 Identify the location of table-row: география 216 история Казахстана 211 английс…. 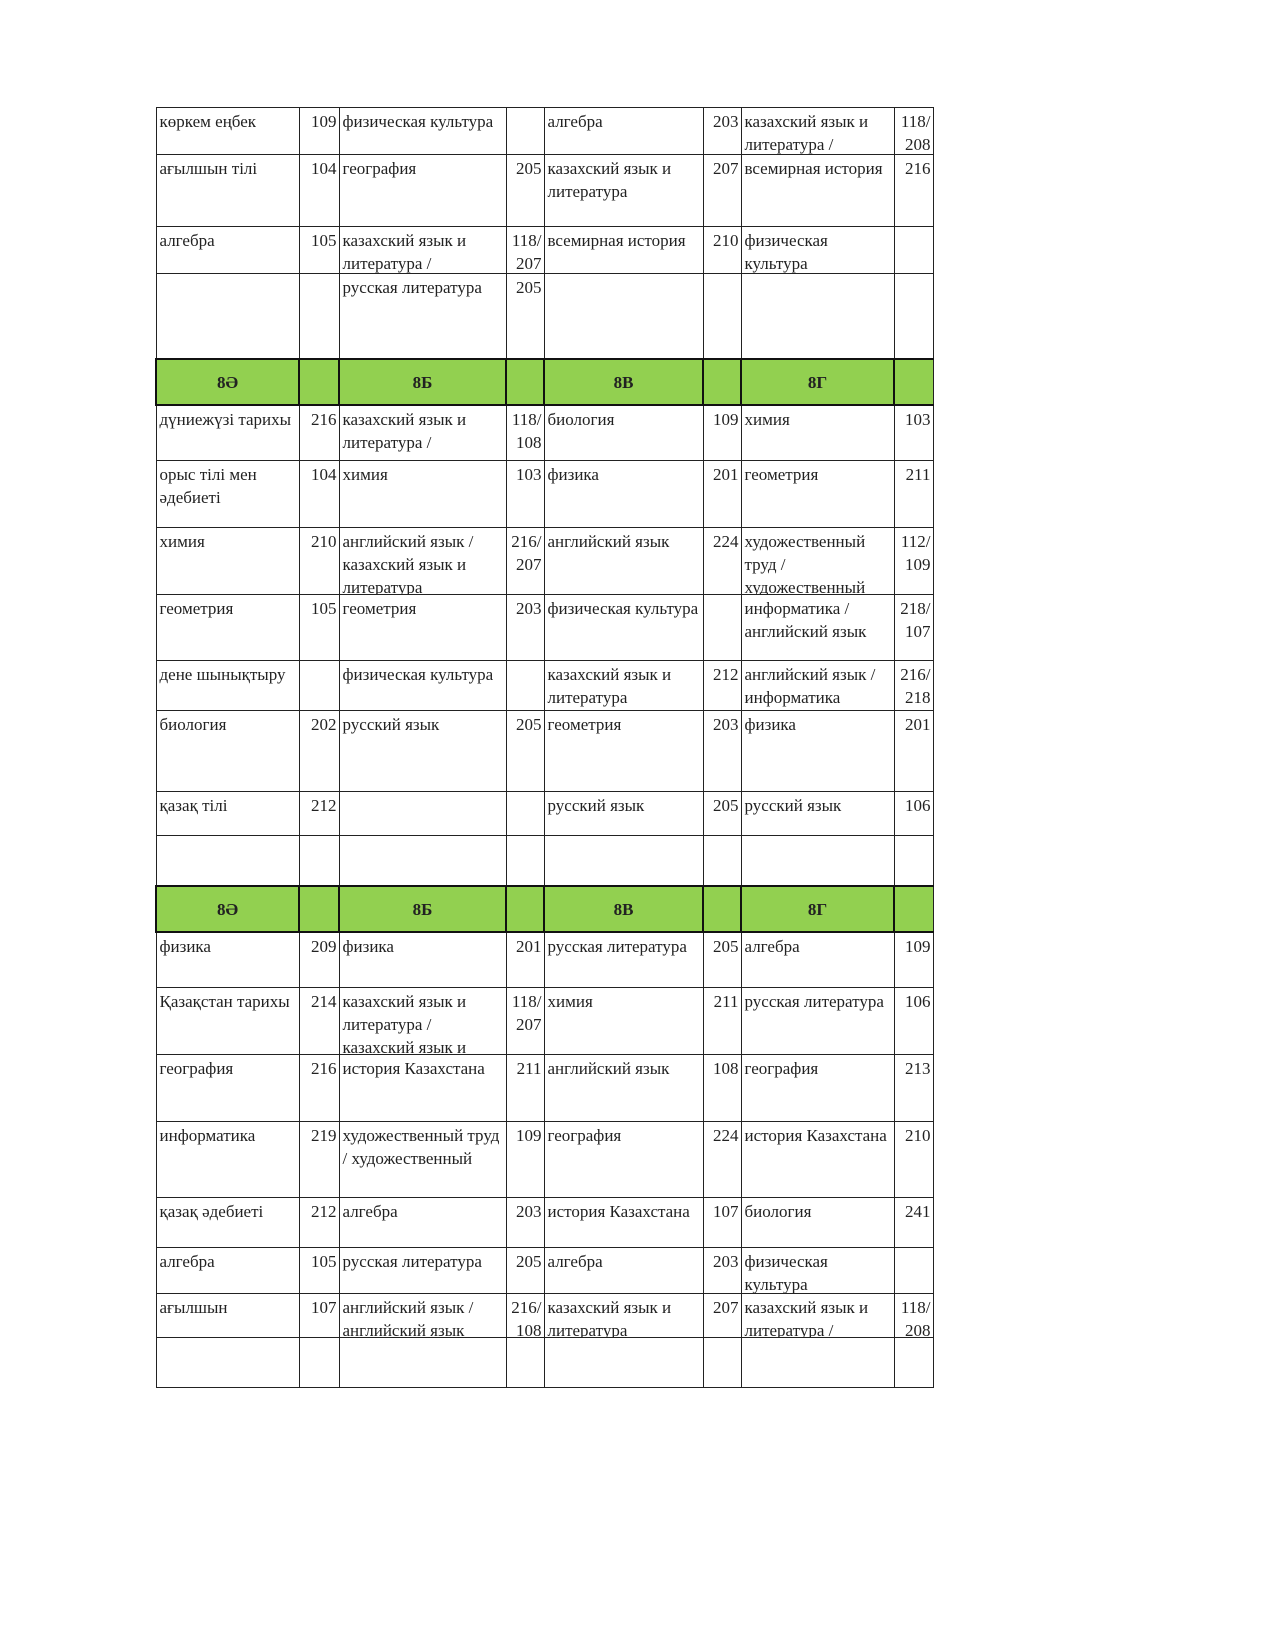
(544, 1088).